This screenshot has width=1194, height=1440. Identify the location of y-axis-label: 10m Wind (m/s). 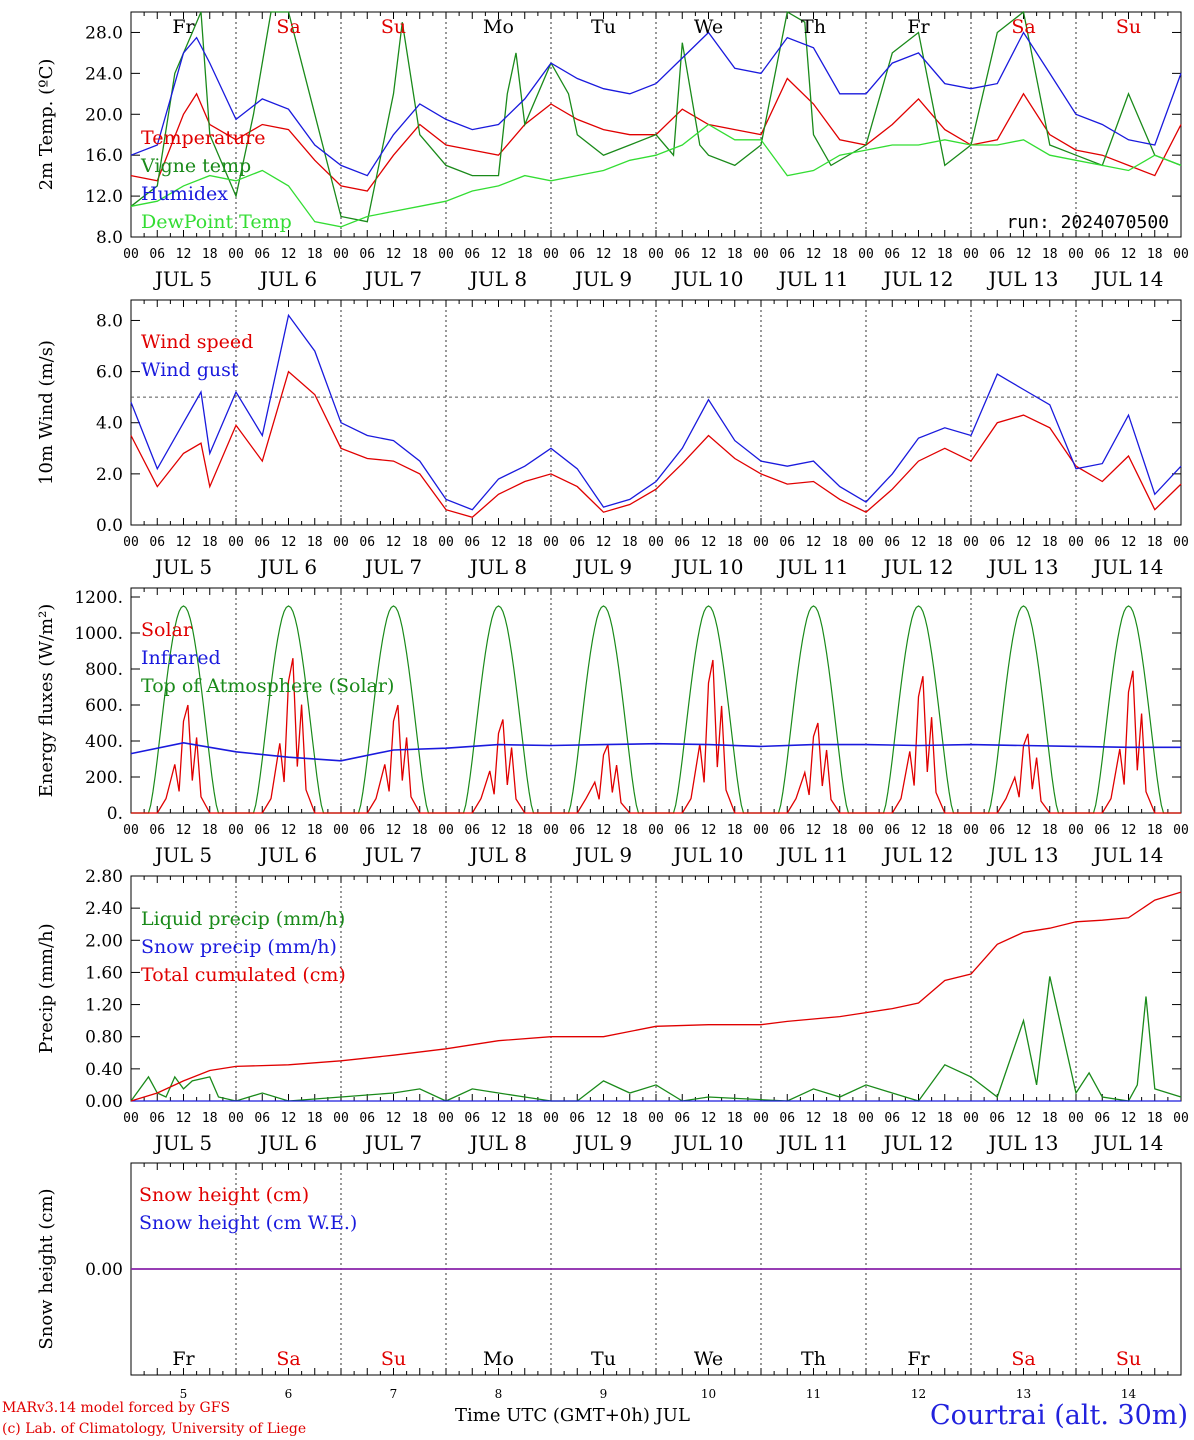
(46, 412).